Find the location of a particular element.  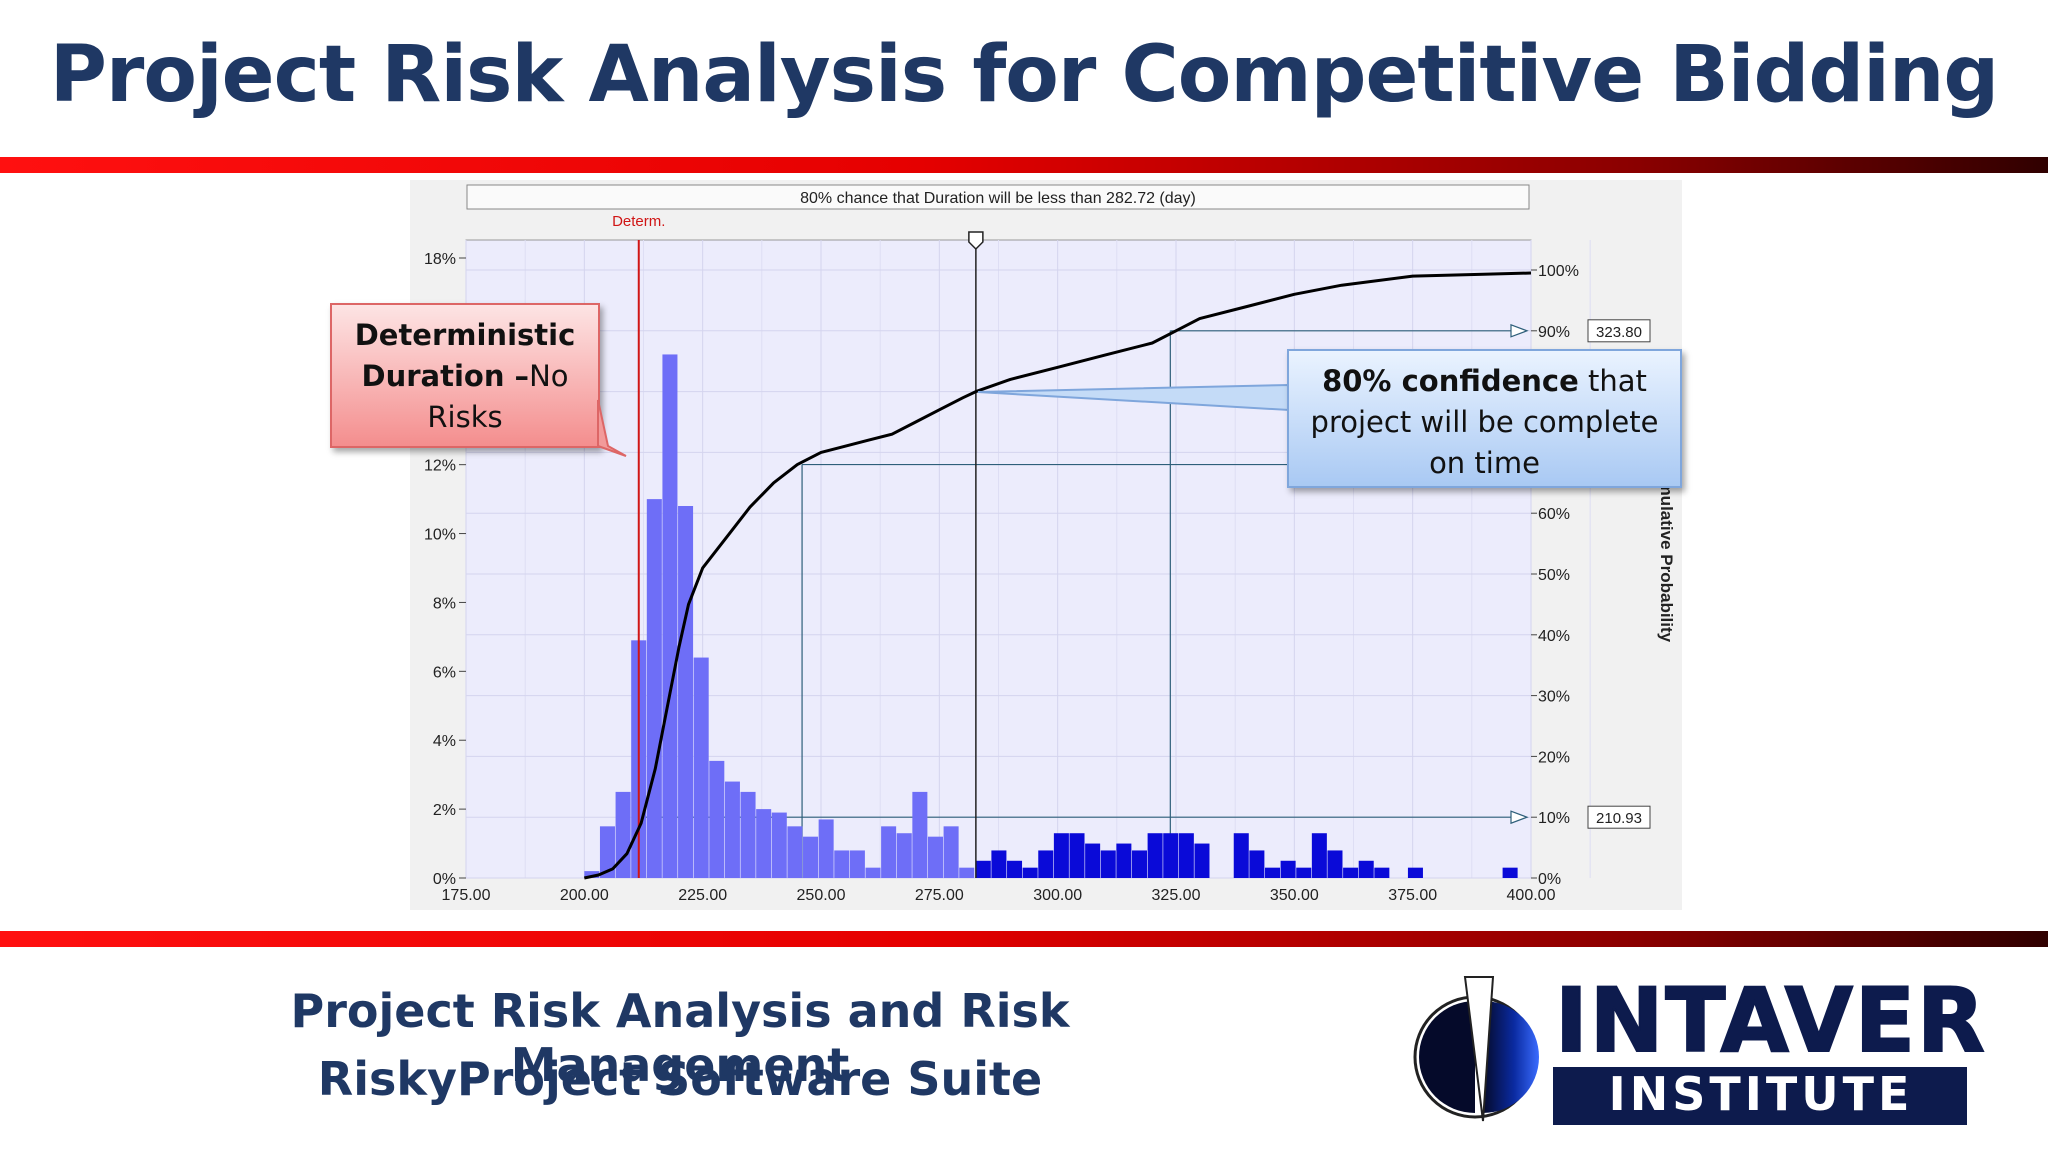

deterministic-callout-pointer is located at coordinates (612, 428).